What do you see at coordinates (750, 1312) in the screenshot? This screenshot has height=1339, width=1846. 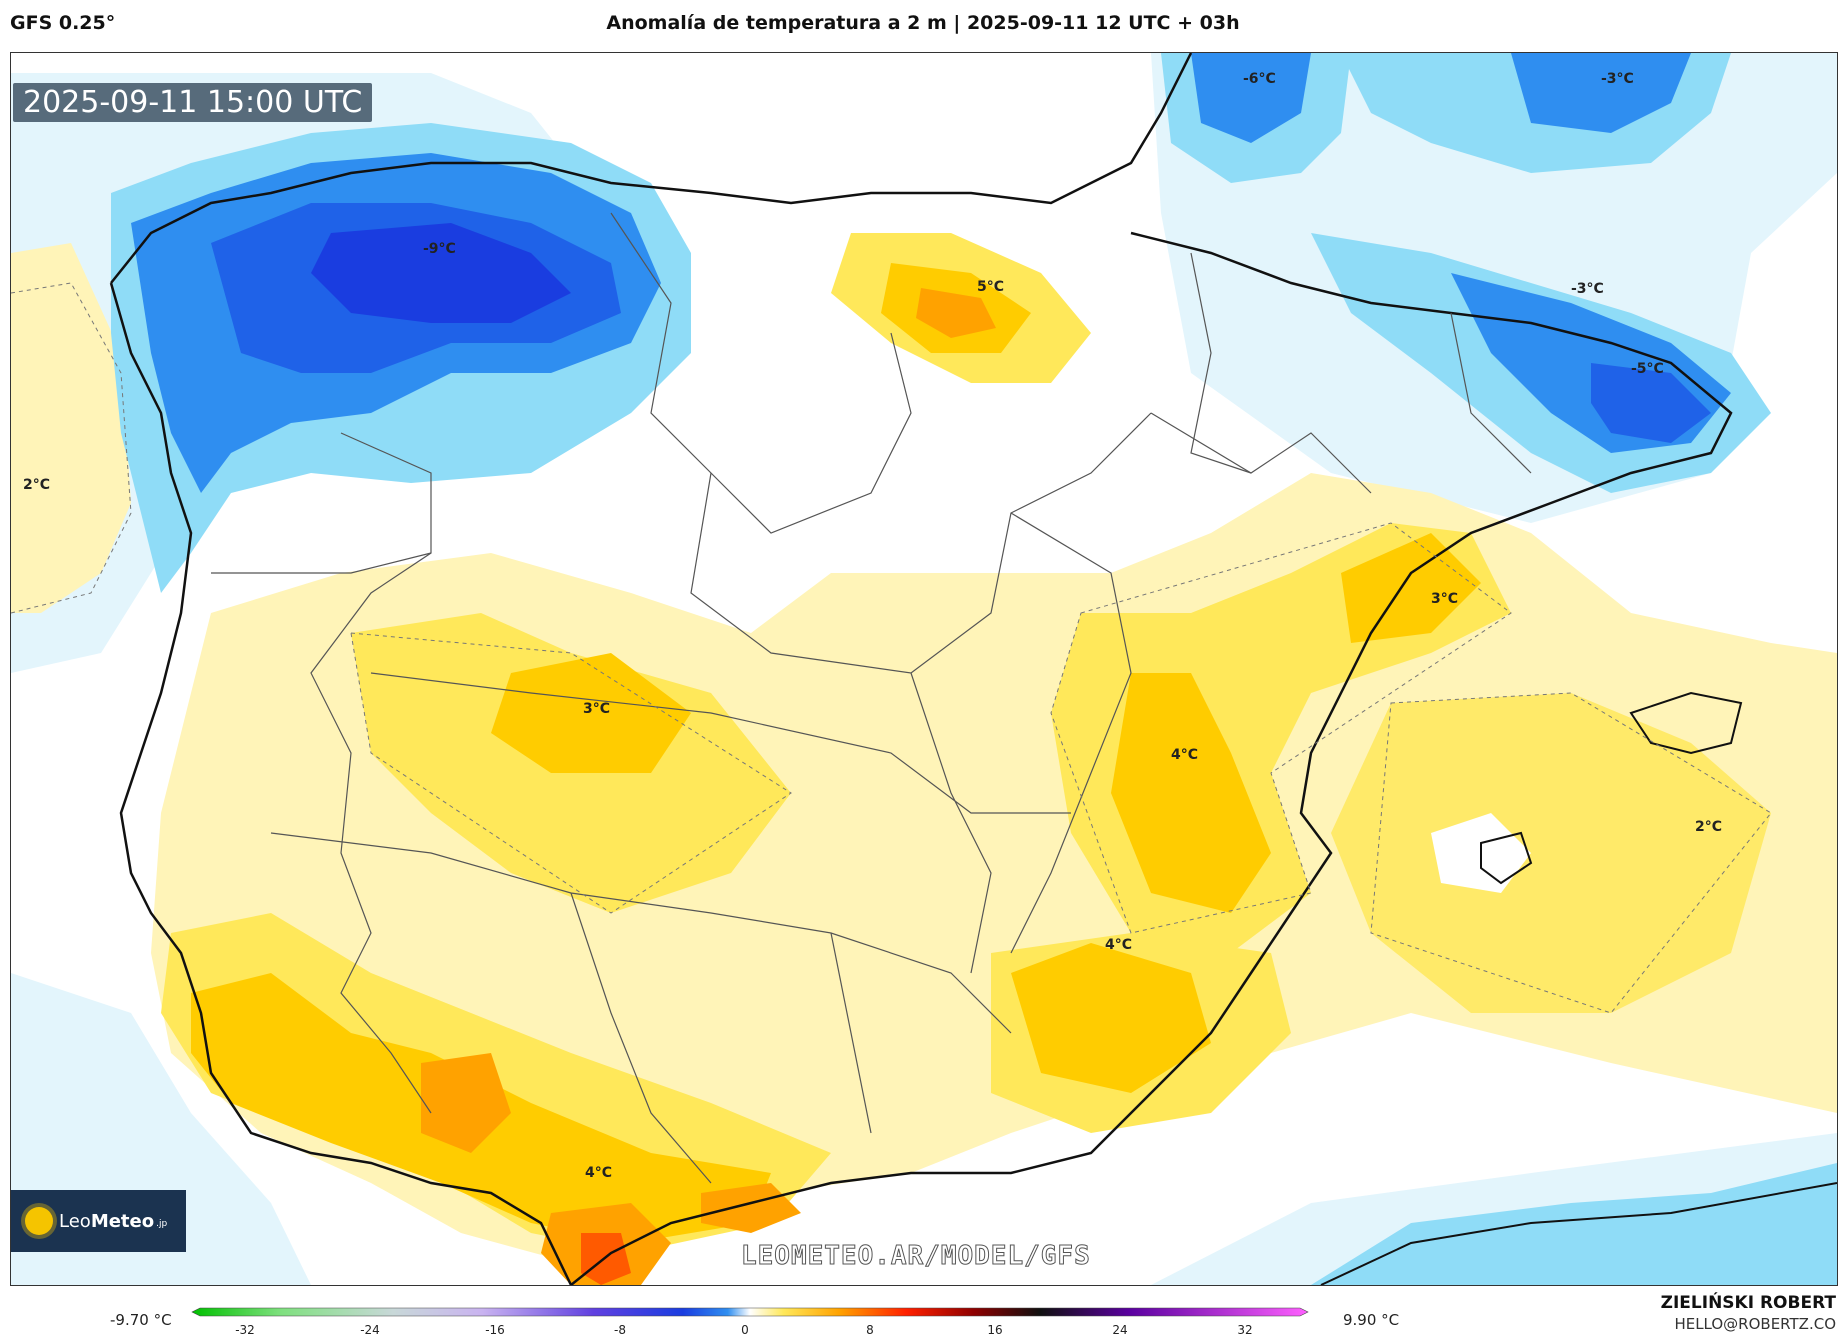 I see `scale-gradient` at bounding box center [750, 1312].